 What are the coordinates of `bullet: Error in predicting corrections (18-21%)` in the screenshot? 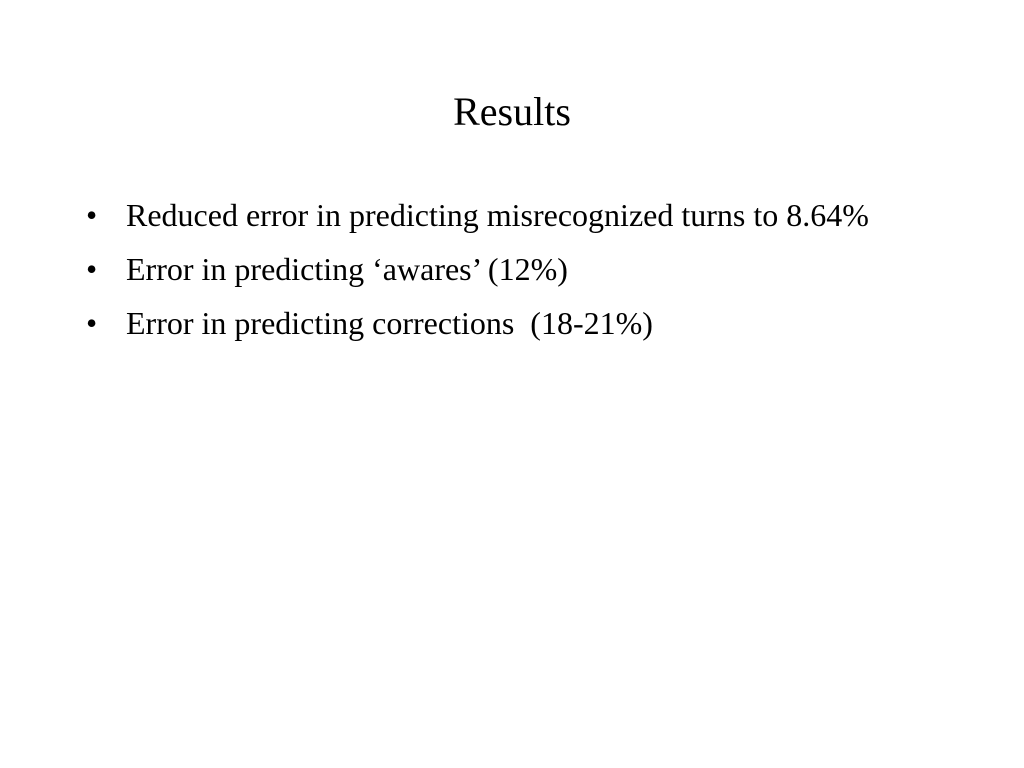 It's located at (521, 323).